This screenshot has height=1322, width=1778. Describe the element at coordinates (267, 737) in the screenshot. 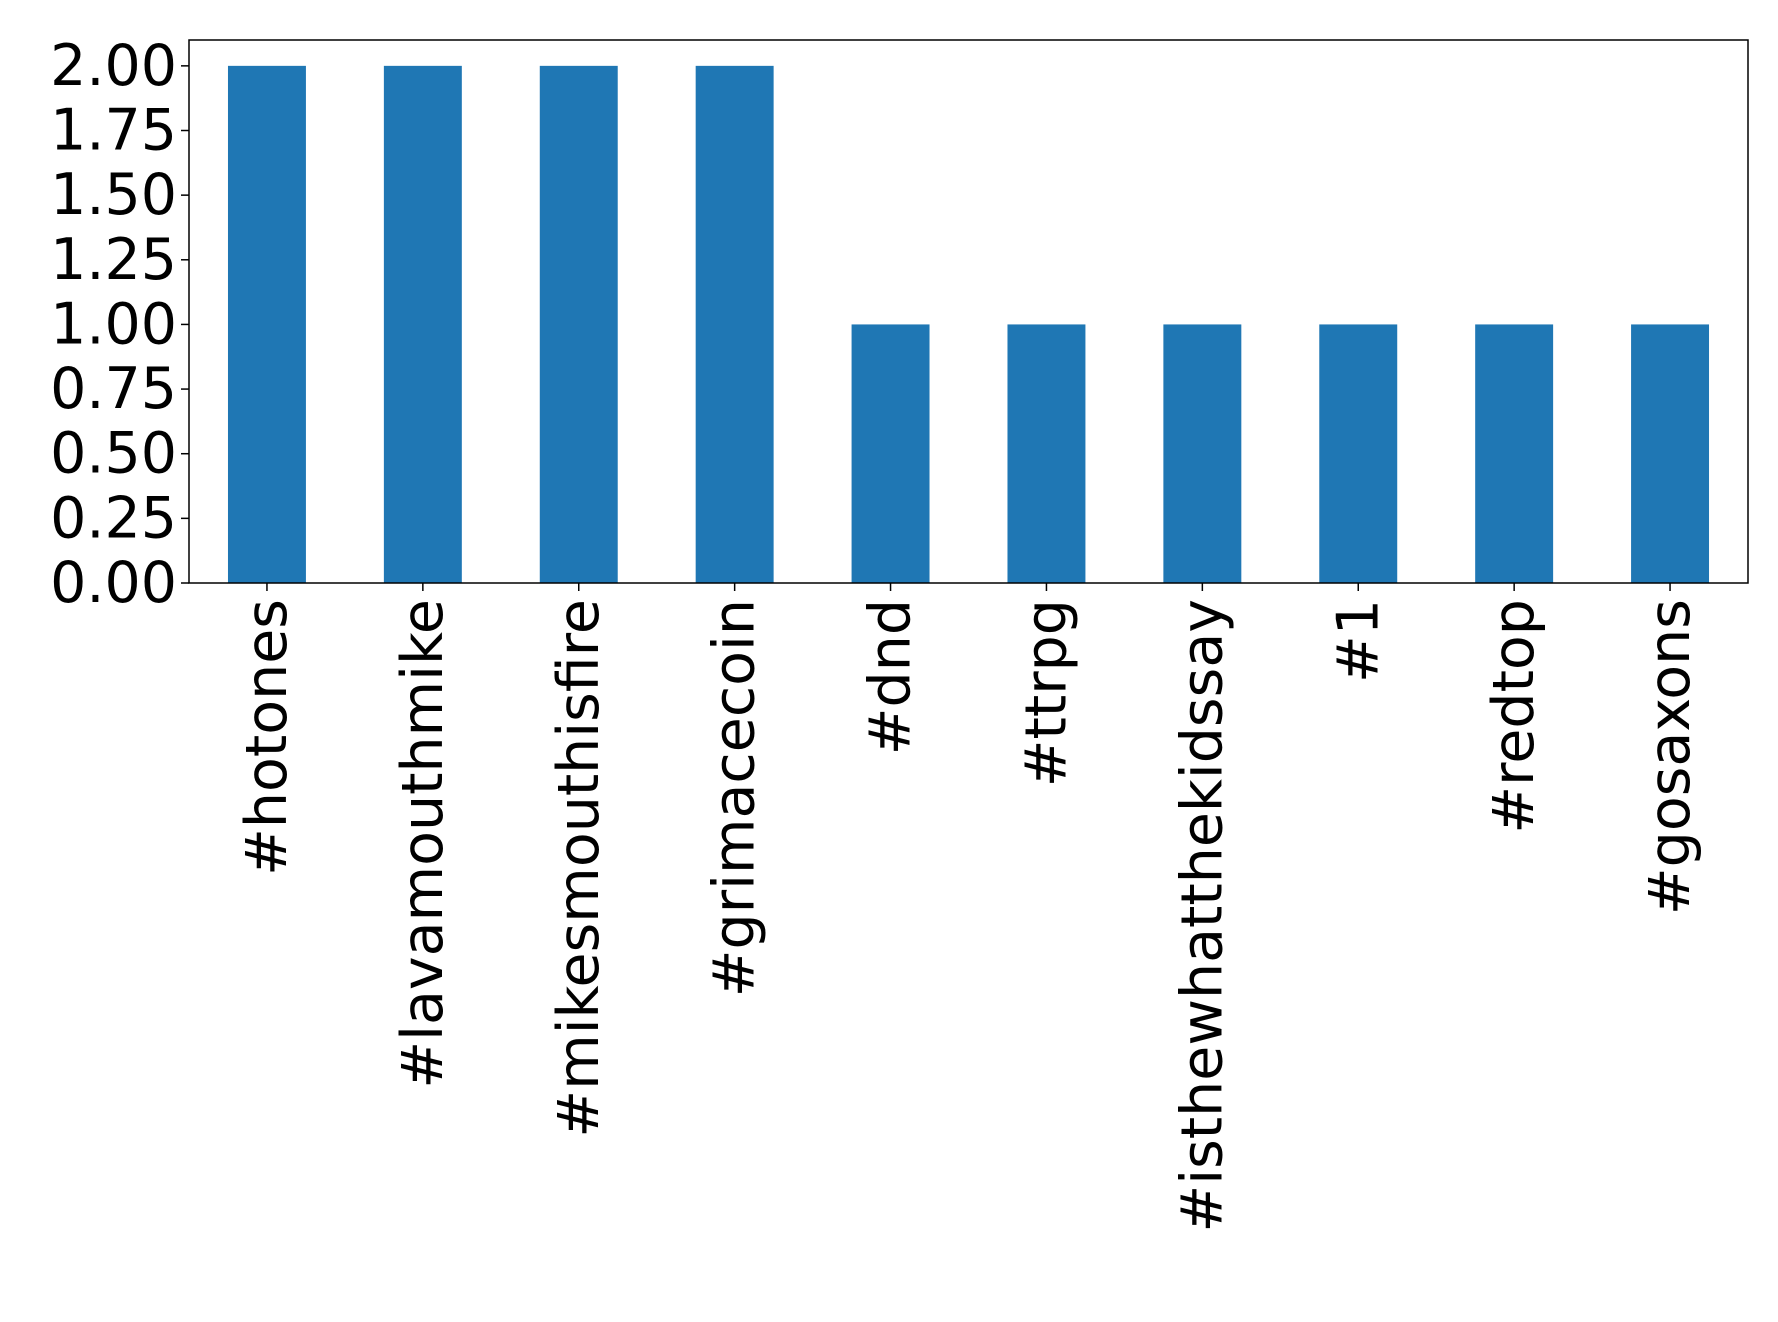

I see `x-tick-label: #hotones` at that location.